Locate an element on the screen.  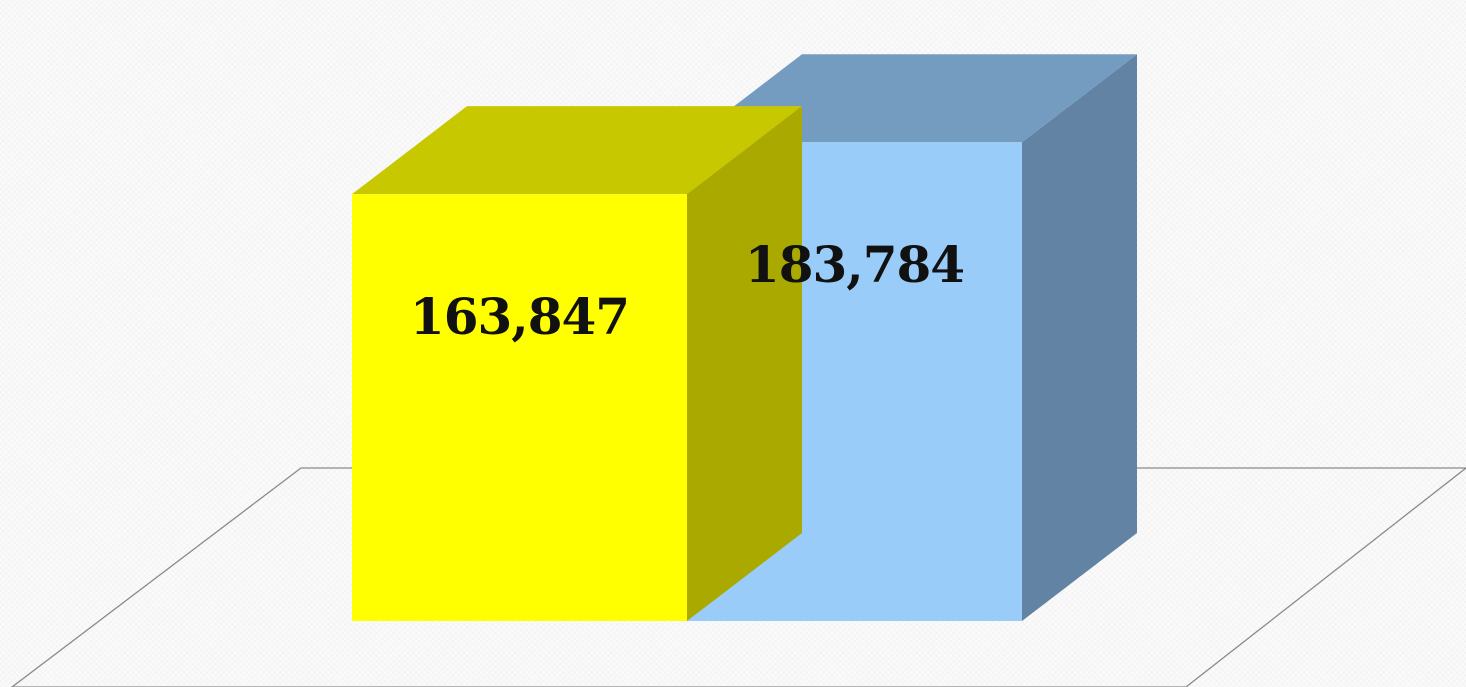
bar-2-side-face is located at coordinates (1079, 338).